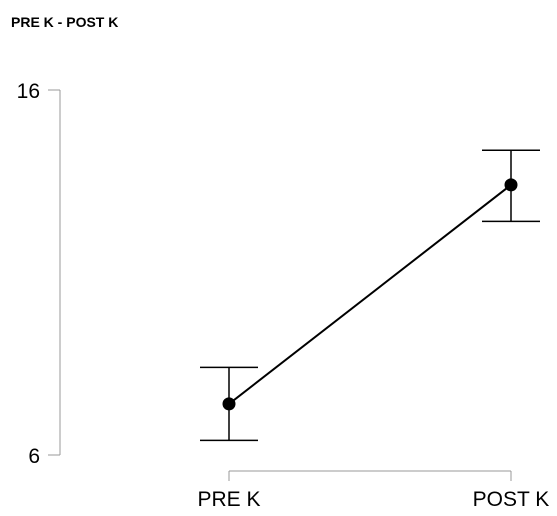 Image resolution: width=557 pixels, height=516 pixels. Describe the element at coordinates (511, 499) in the screenshot. I see `x-tick-label: POST K` at that location.